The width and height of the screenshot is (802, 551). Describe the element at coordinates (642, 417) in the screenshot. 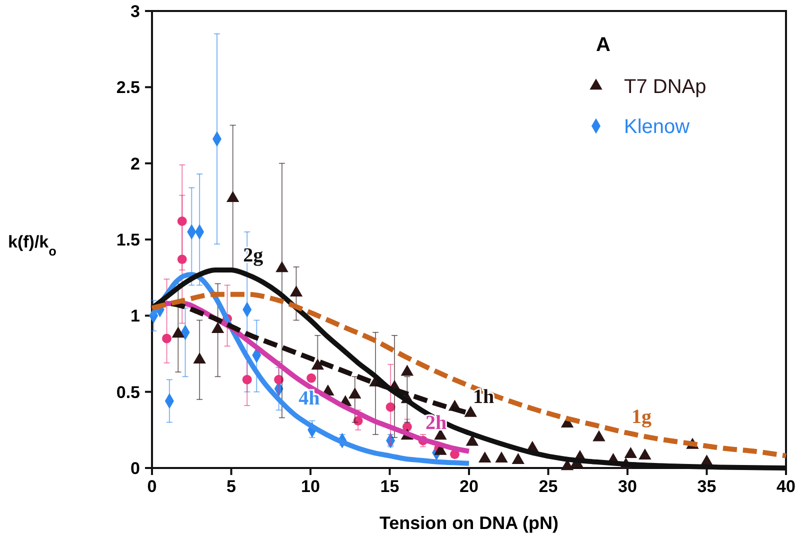

I see `annotation: 1g` at that location.